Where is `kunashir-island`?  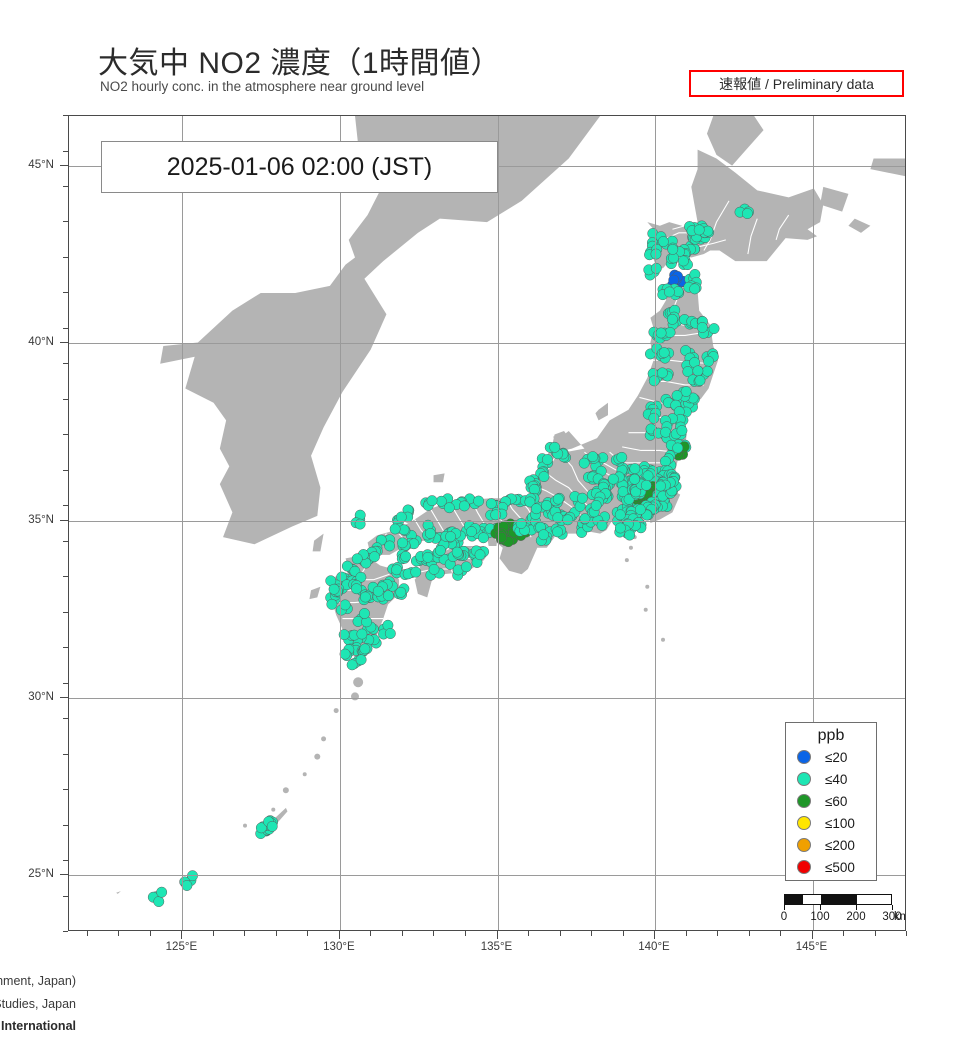 kunashir-island is located at coordinates (834, 199).